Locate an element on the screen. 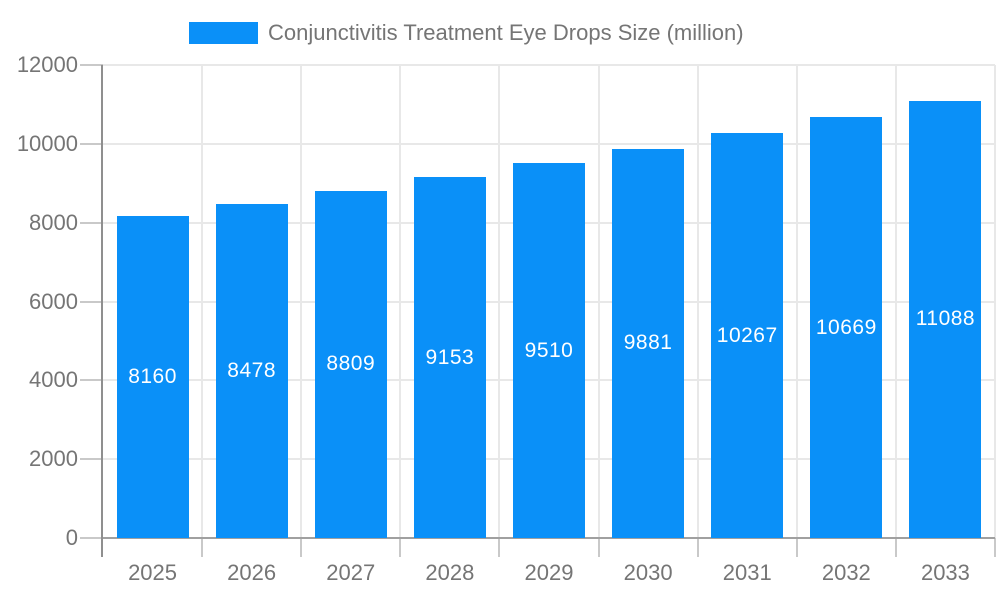 The width and height of the screenshot is (1000, 600). bar-2029: 9510 is located at coordinates (549, 350).